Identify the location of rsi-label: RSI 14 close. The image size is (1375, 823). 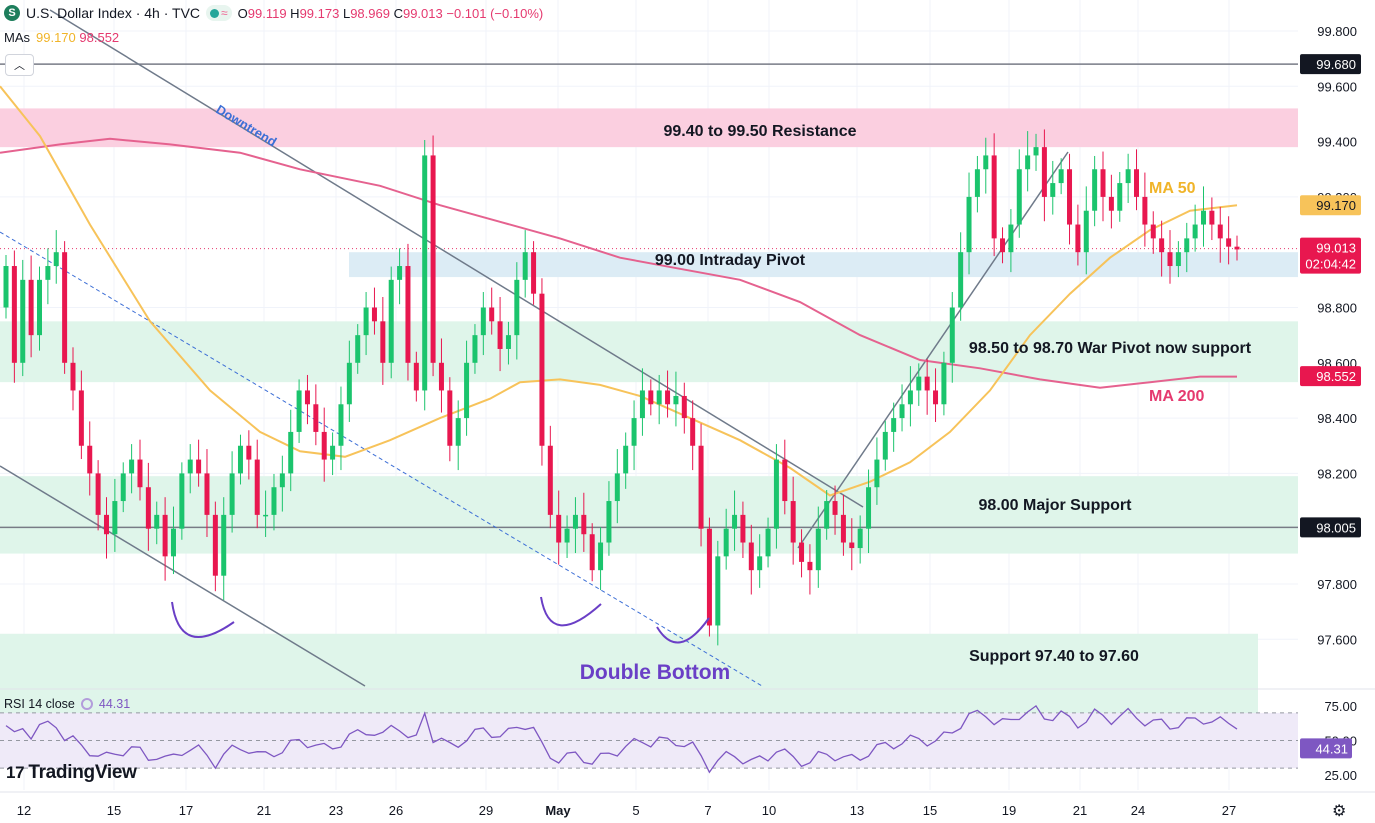
(39, 704).